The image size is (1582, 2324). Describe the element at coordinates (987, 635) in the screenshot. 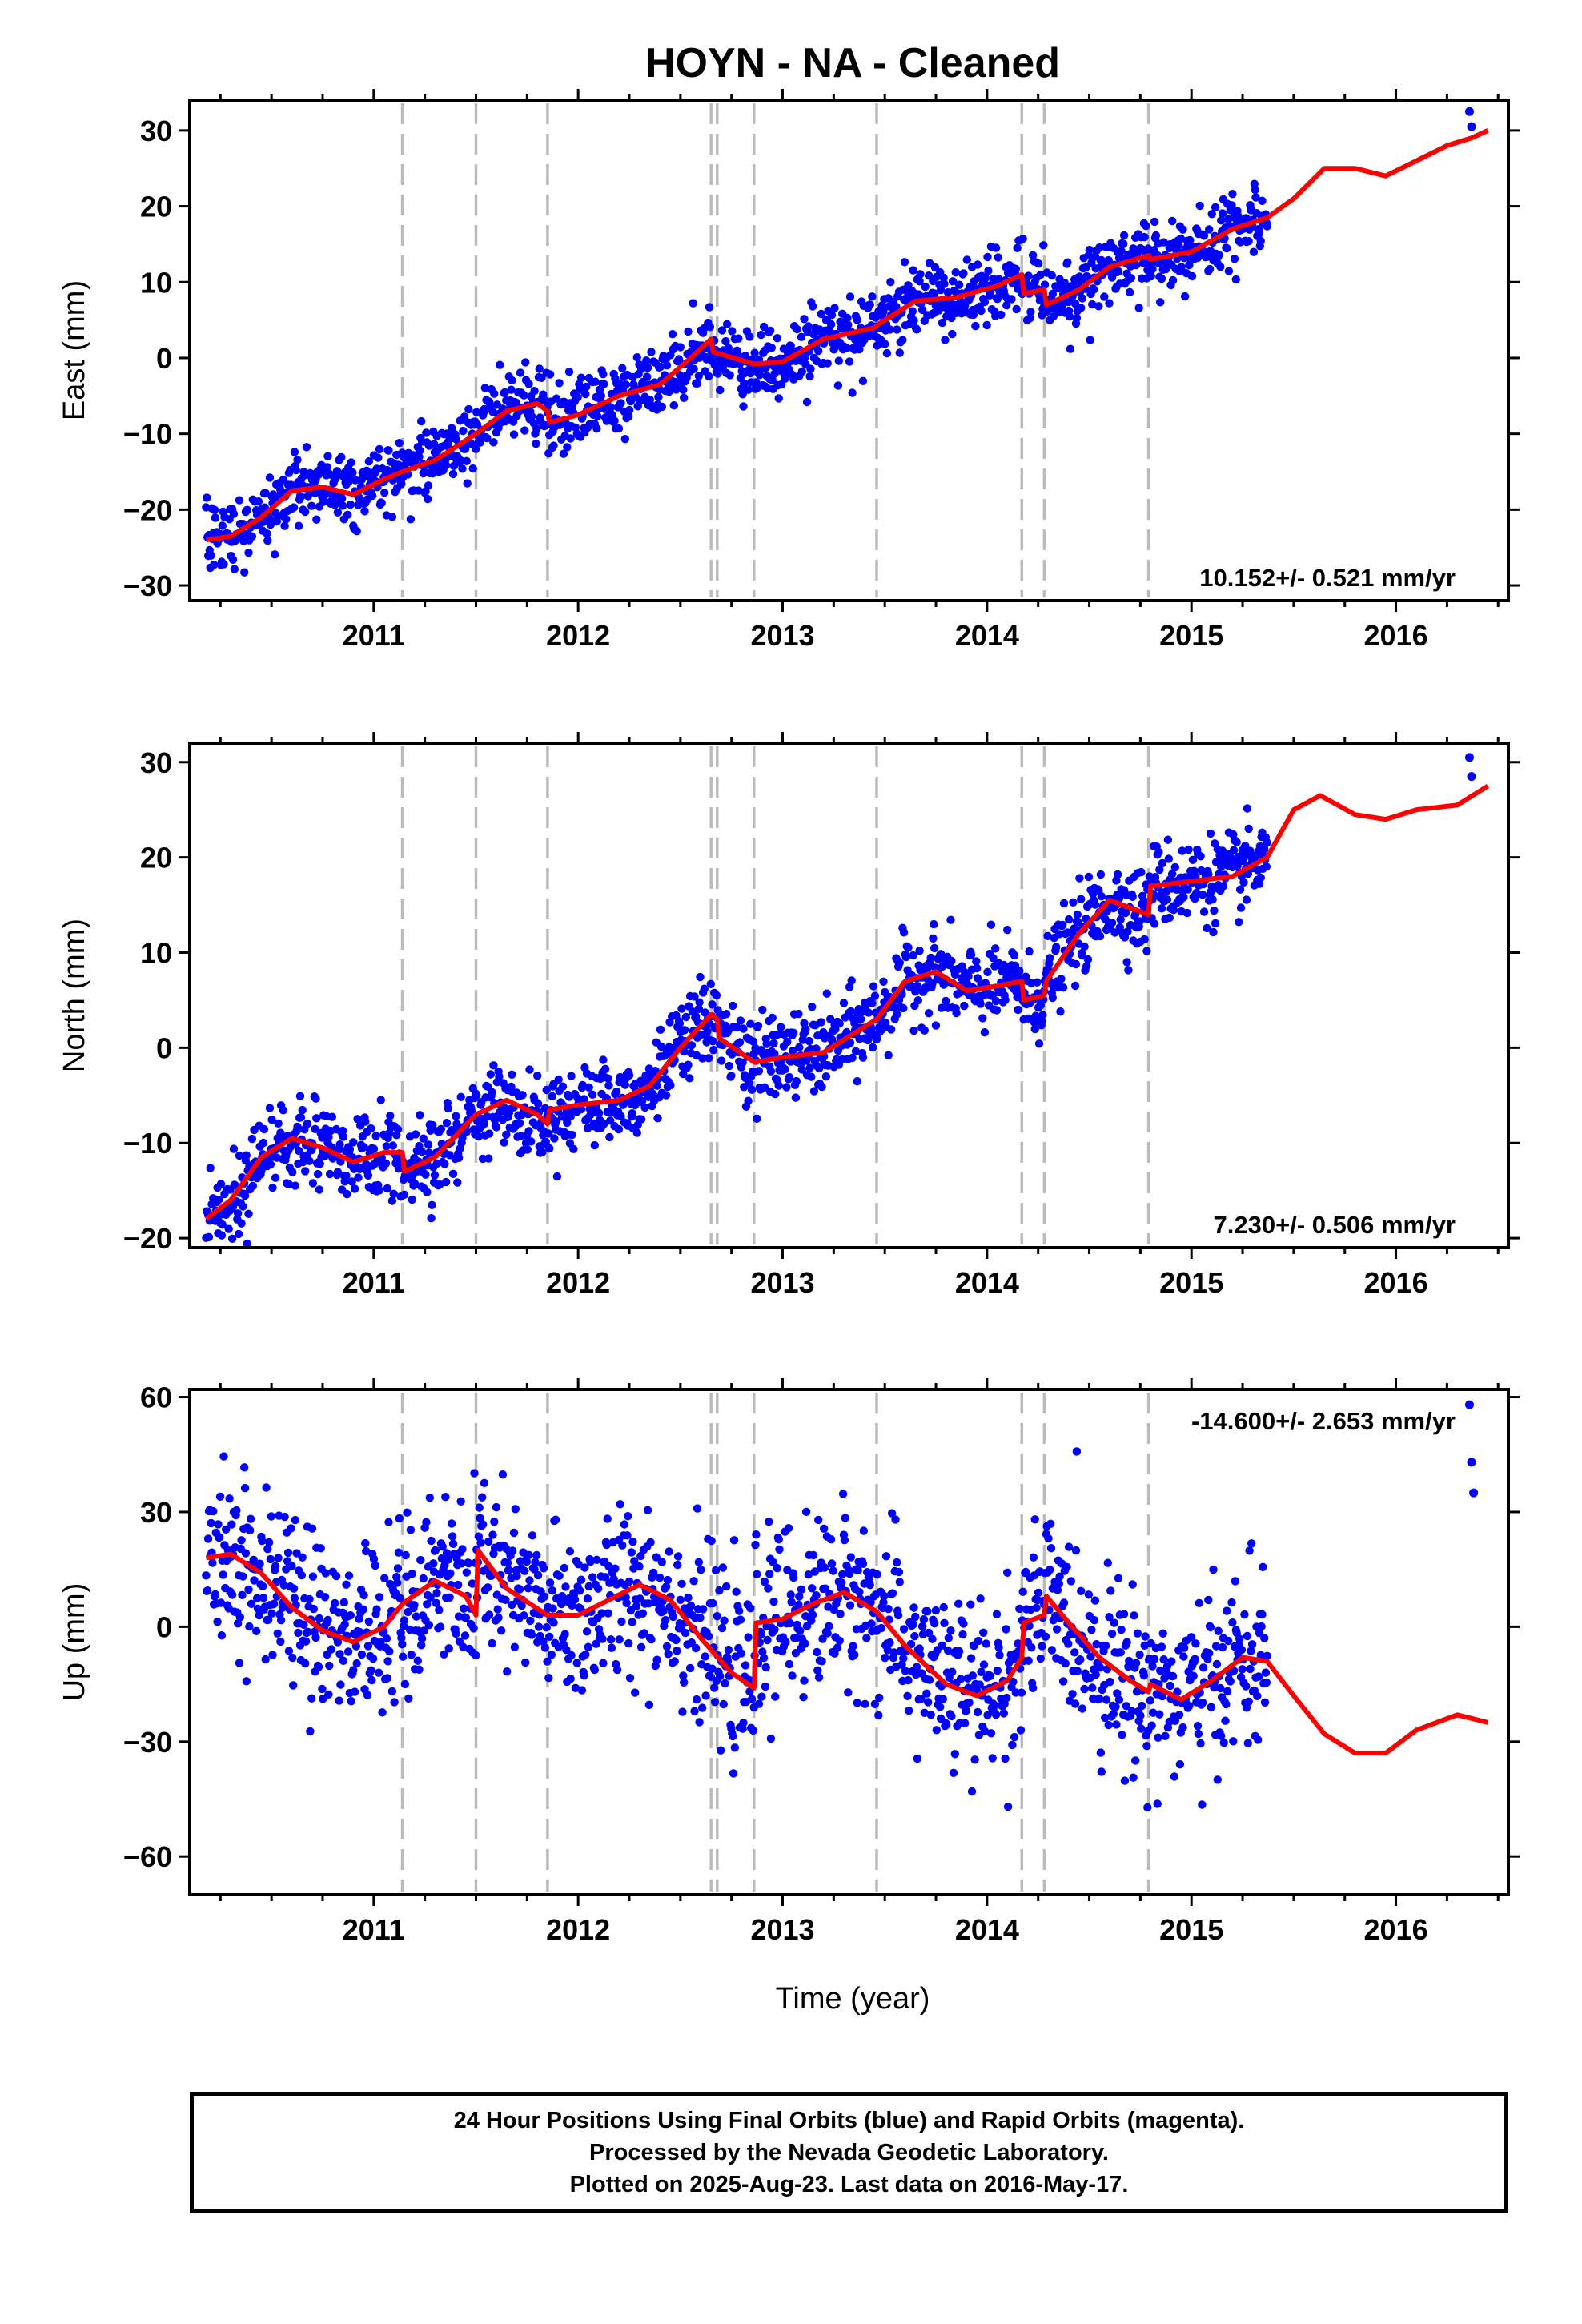

I see `east-x-tick-label: 2014` at that location.